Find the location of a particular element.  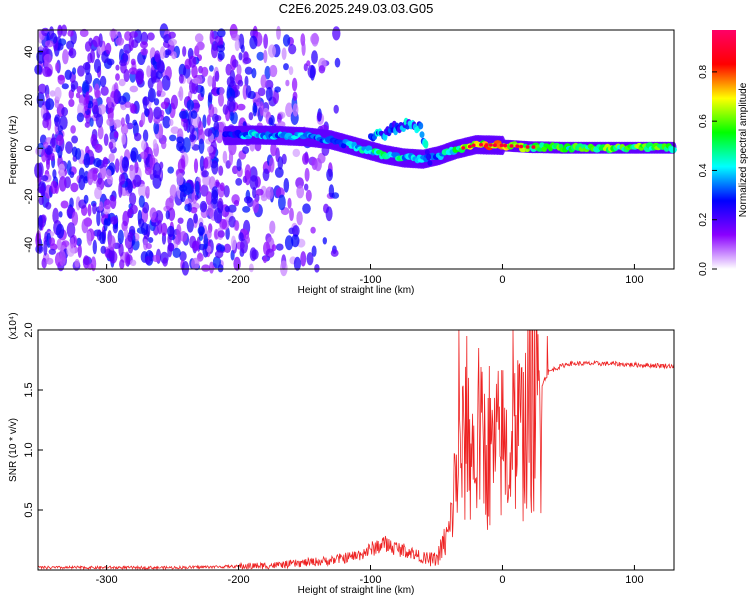

colorbar-label: Normalized spectral amplitude is located at coordinates (743, 149).